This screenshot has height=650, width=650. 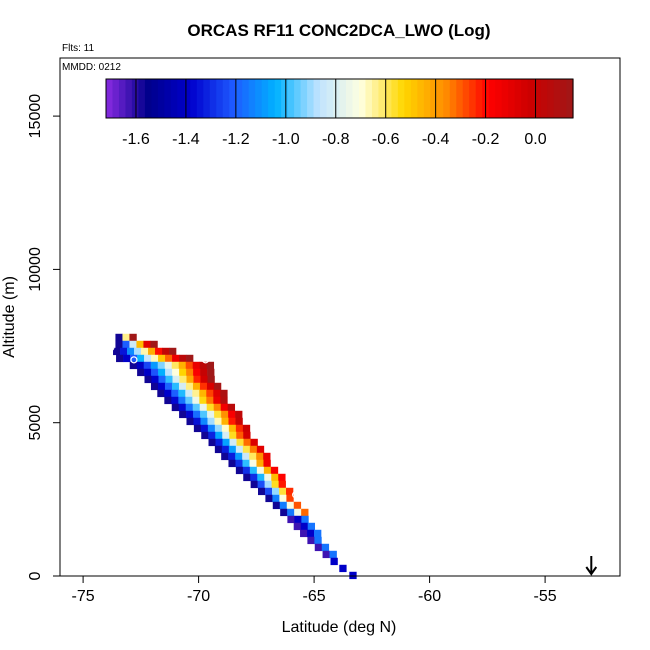 What do you see at coordinates (35, 575) in the screenshot?
I see `y-tick-label: 0` at bounding box center [35, 575].